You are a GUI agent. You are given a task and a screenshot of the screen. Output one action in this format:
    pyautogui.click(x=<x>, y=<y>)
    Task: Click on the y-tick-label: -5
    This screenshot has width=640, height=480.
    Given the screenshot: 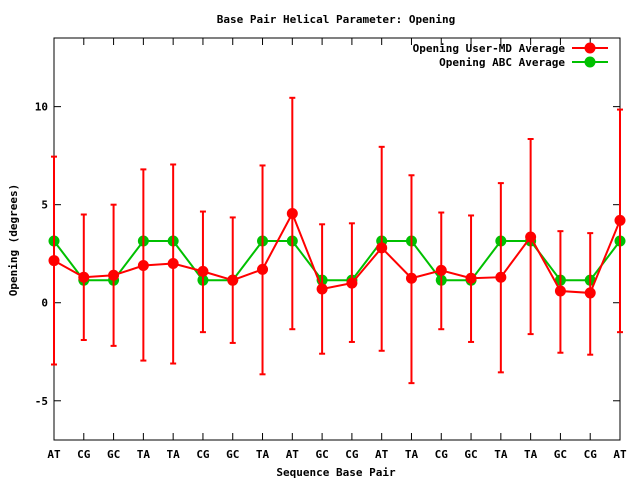 What is the action you would take?
    pyautogui.click(x=41, y=401)
    